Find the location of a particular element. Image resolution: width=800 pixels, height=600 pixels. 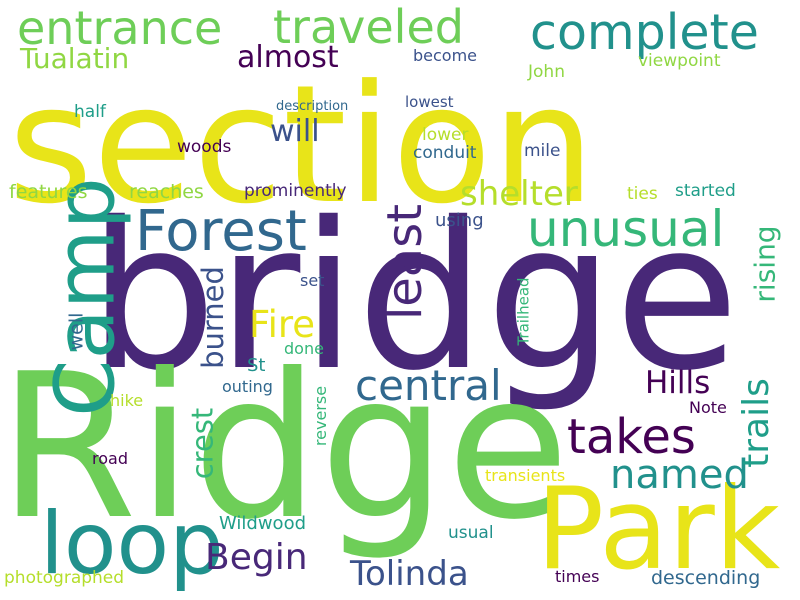

word-central: central is located at coordinates (428, 385).